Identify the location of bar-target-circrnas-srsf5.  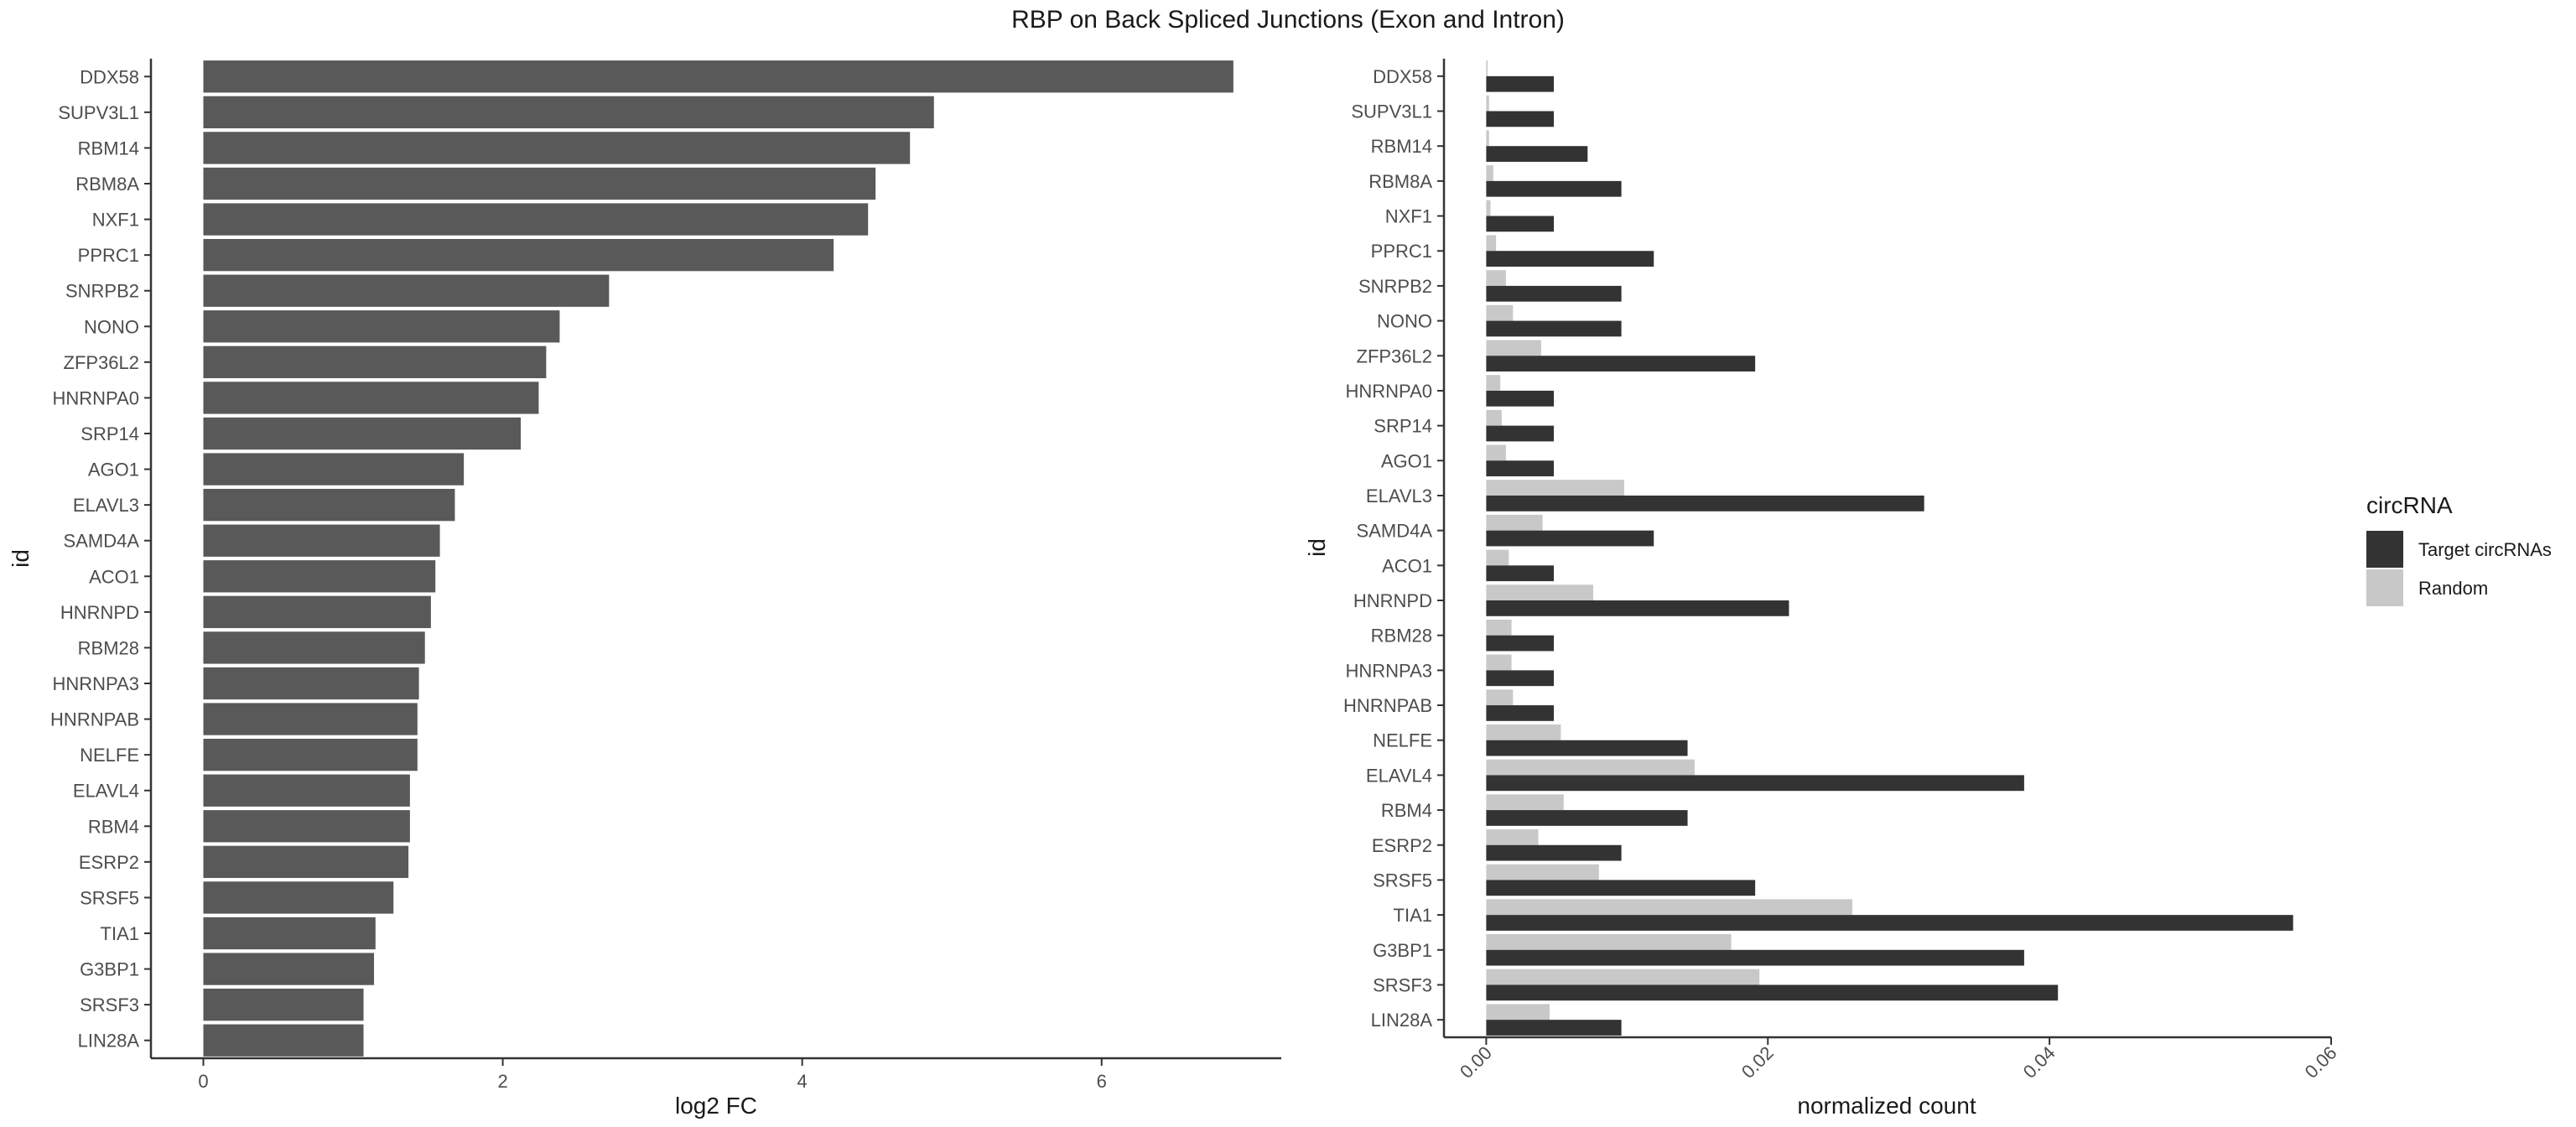
(1621, 888).